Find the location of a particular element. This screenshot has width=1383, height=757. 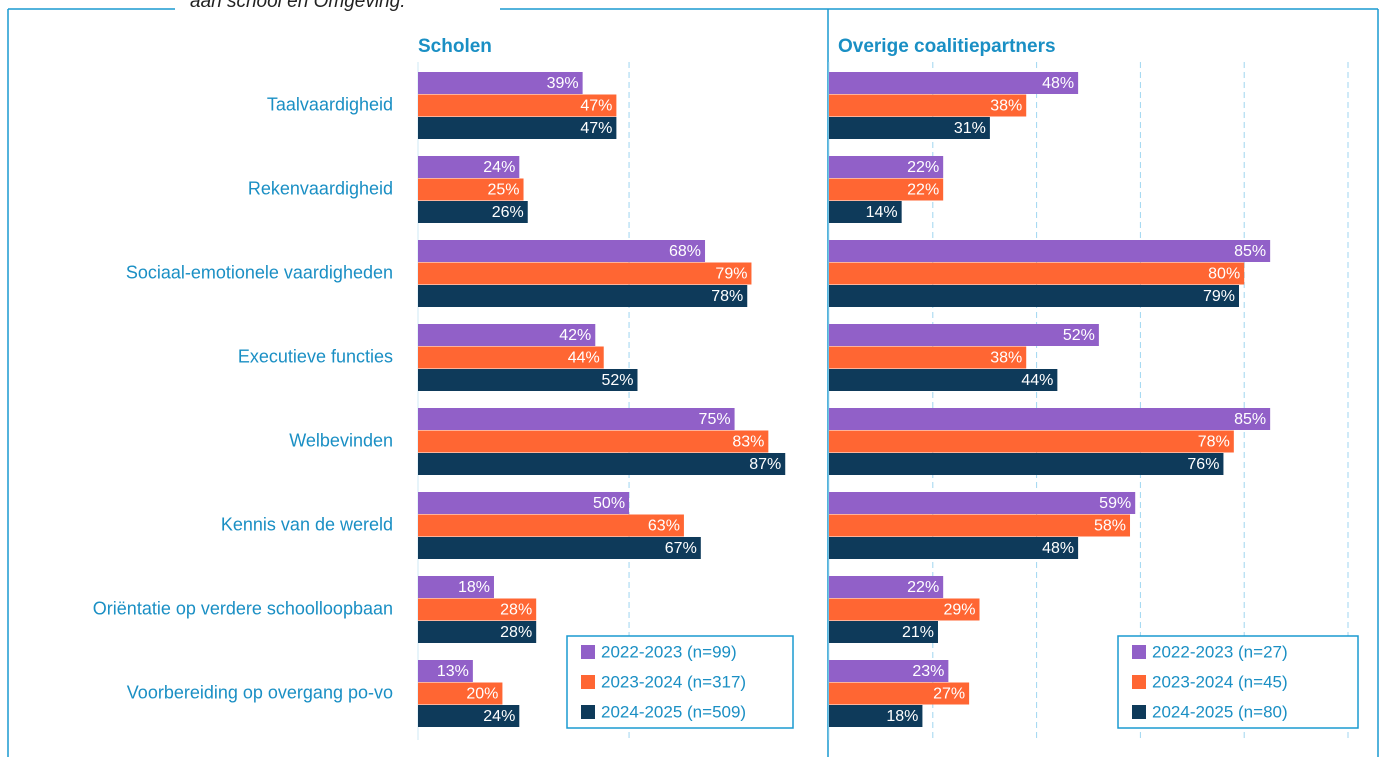

value-label: 29% is located at coordinates (959, 610).